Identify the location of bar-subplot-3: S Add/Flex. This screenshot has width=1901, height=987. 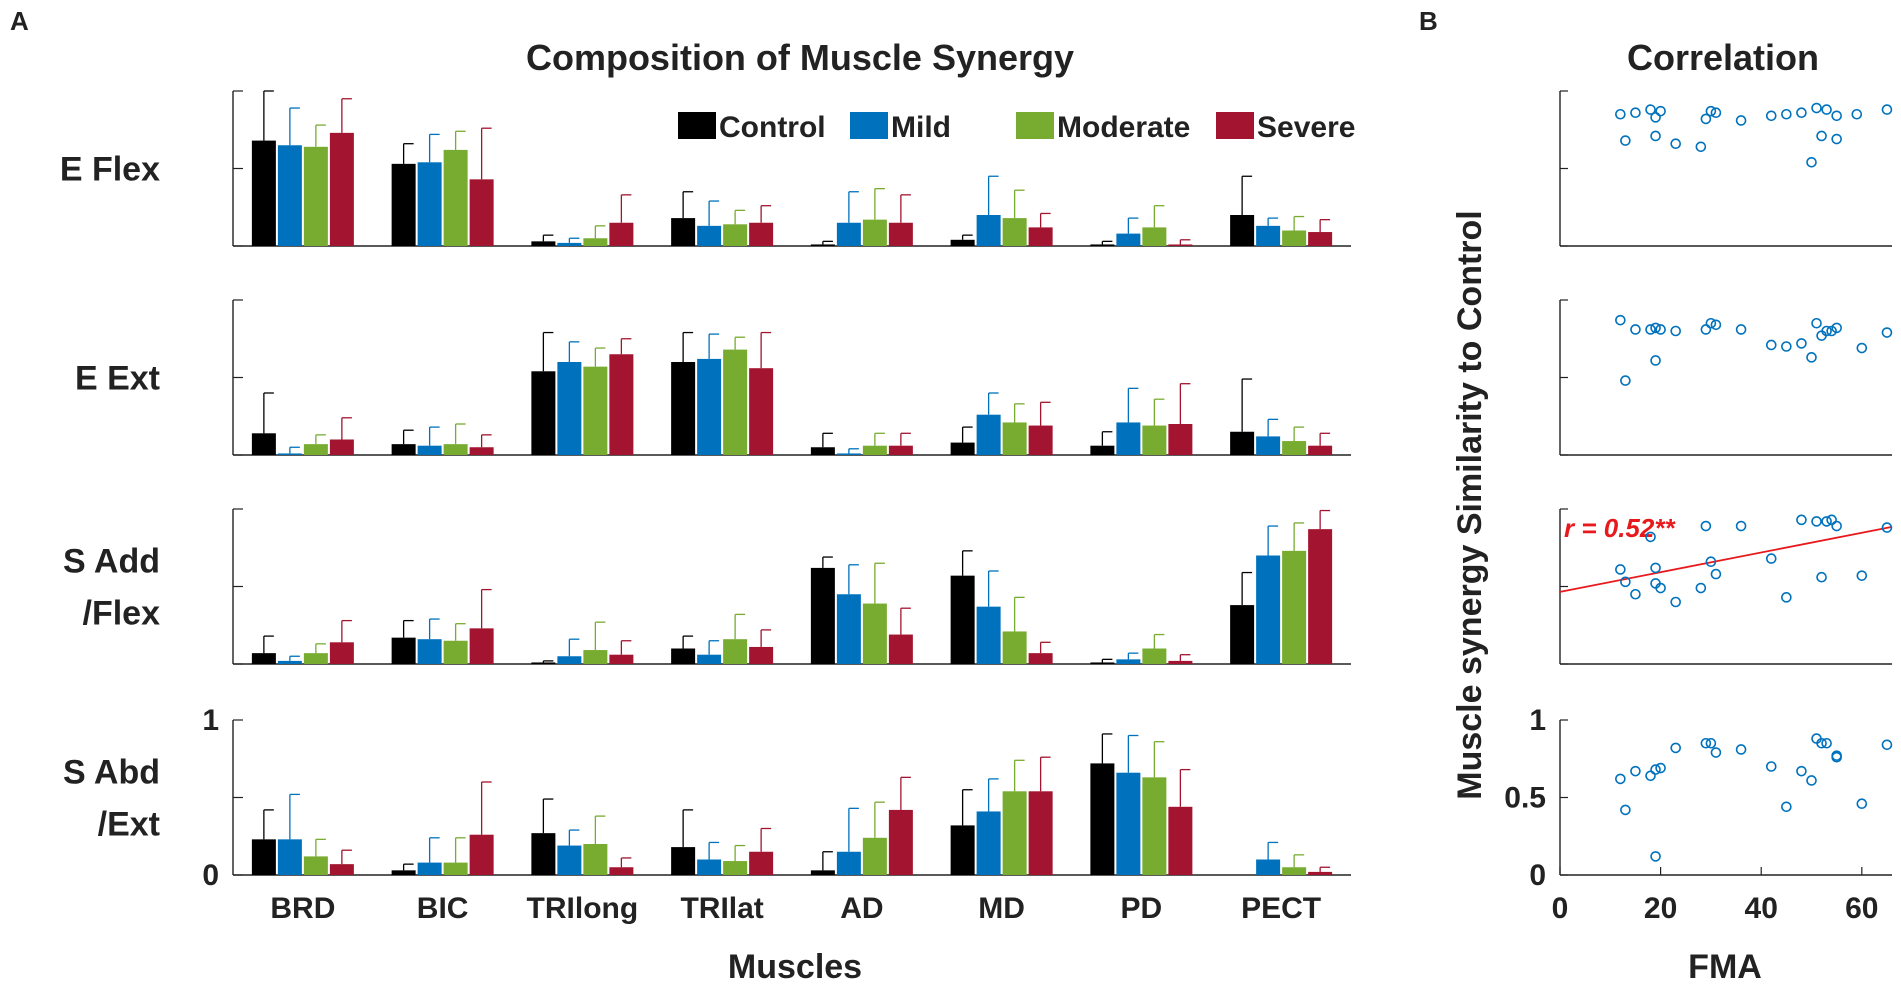
(707, 586).